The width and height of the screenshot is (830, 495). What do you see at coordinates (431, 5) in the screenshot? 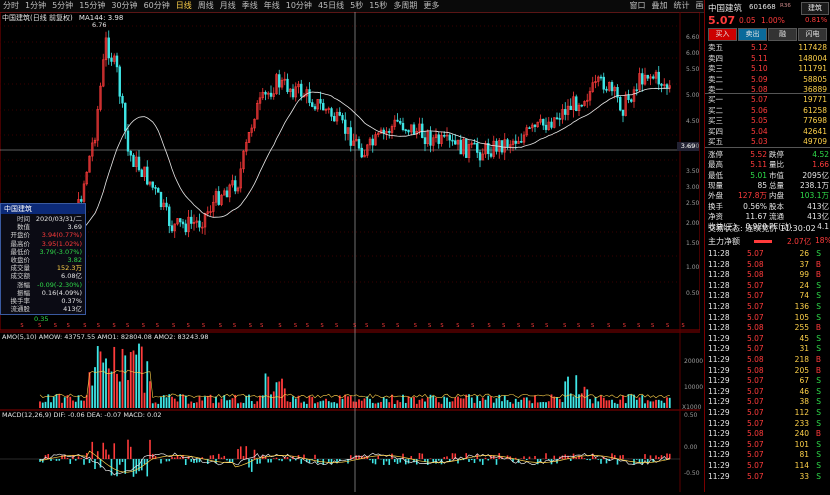
I see `tab-period: 更多` at bounding box center [431, 5].